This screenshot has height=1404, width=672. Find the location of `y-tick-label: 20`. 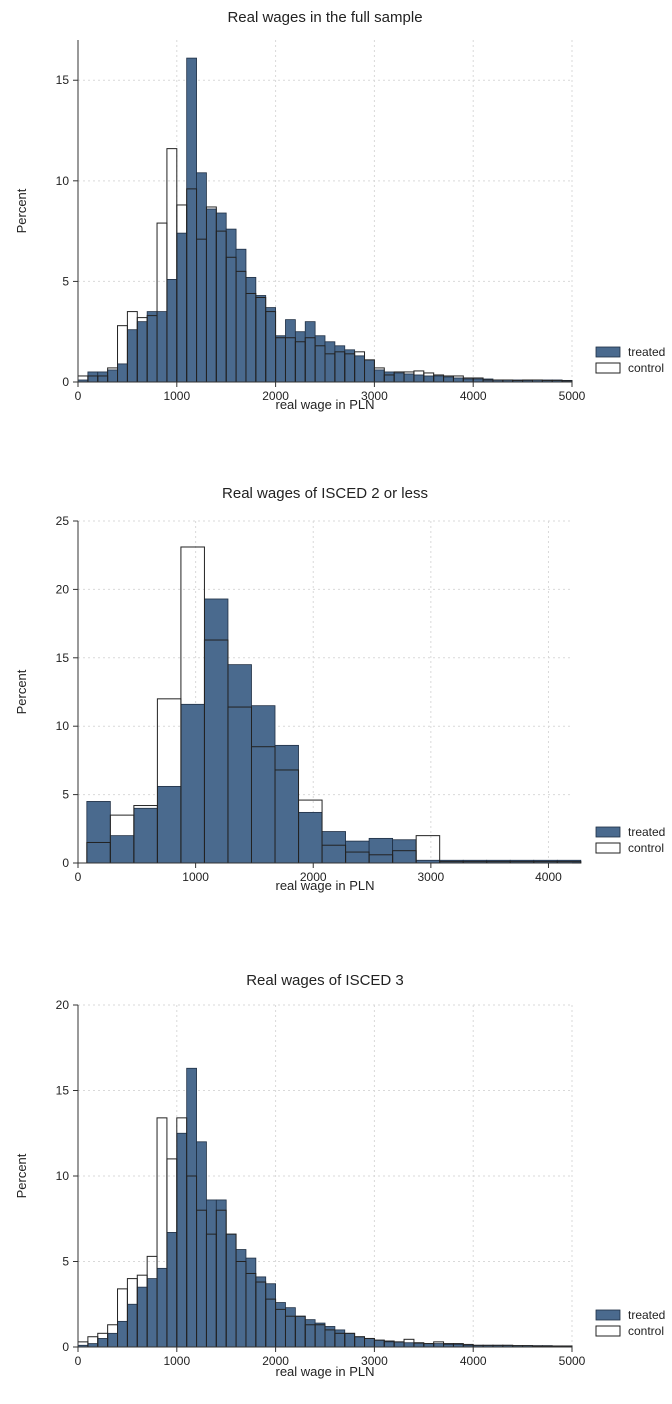

y-tick-label: 20 is located at coordinates (63, 1005).